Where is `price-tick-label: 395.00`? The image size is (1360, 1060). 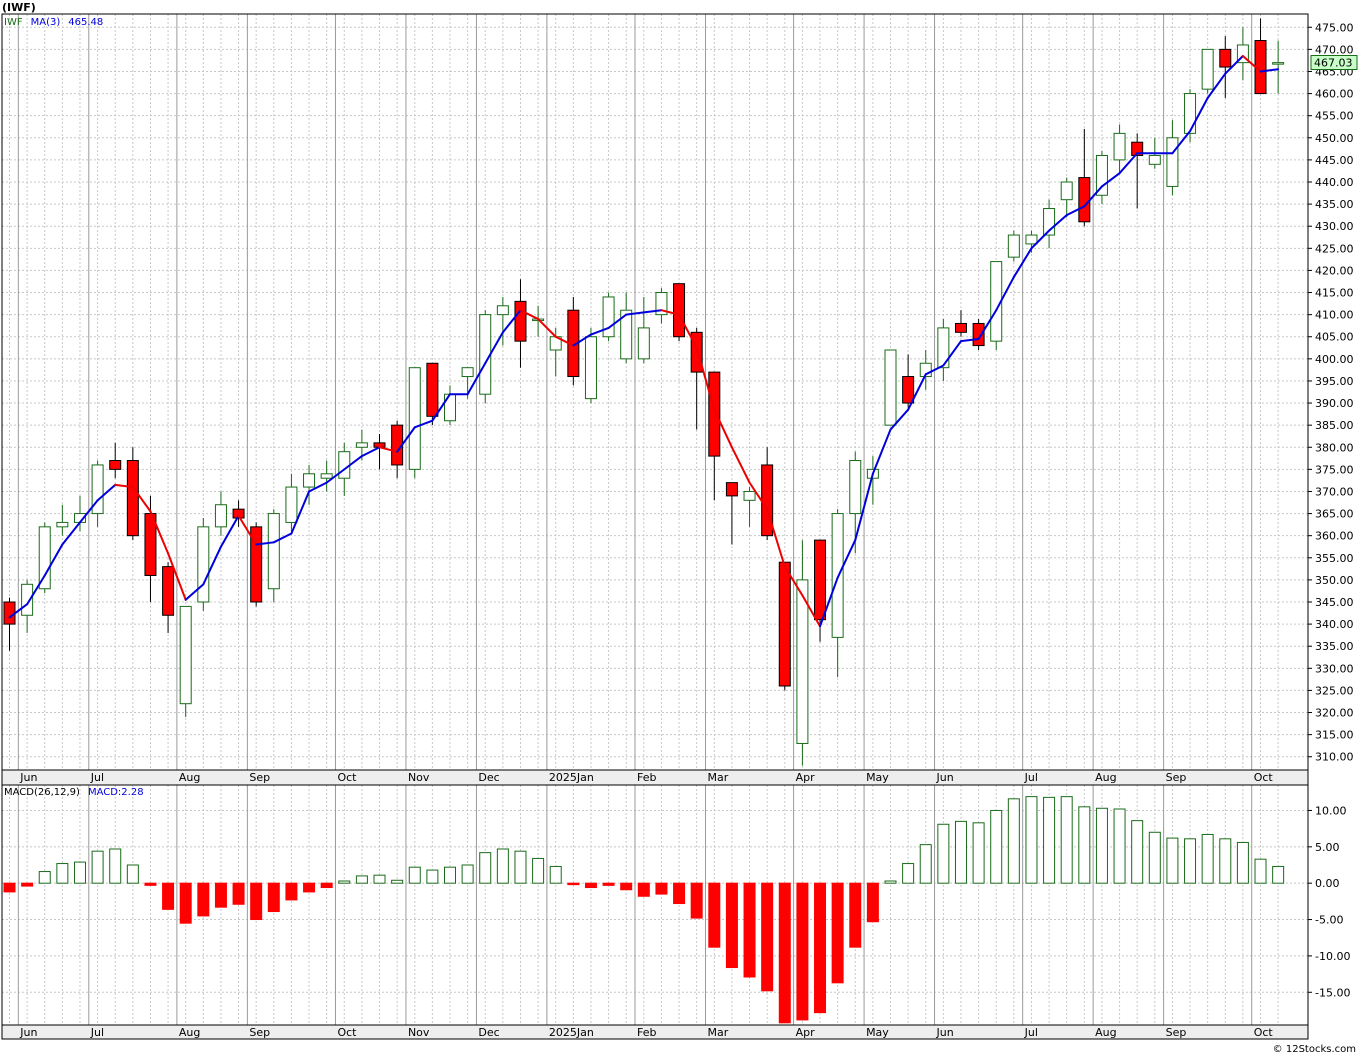
price-tick-label: 395.00 is located at coordinates (1334, 381).